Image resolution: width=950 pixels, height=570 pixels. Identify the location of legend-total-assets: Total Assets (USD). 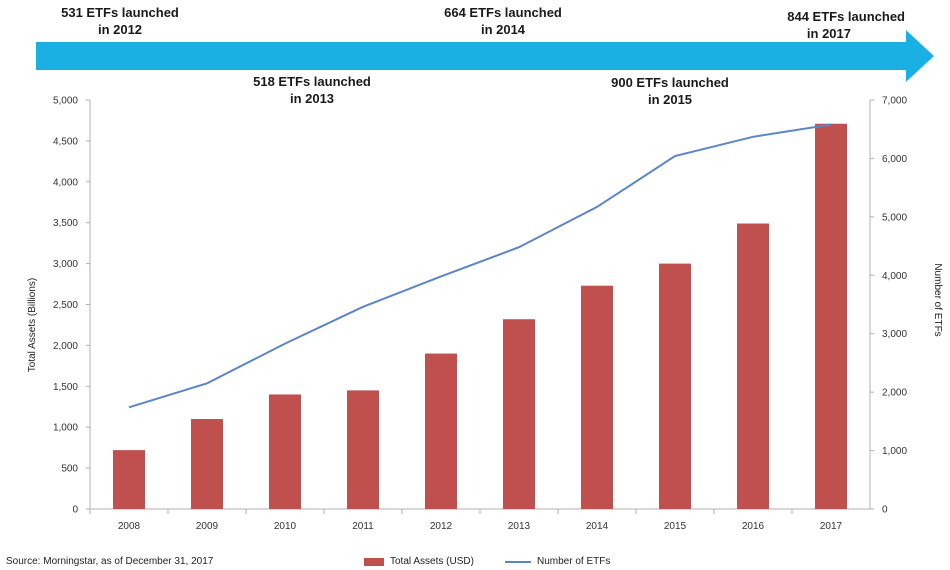
(419, 561).